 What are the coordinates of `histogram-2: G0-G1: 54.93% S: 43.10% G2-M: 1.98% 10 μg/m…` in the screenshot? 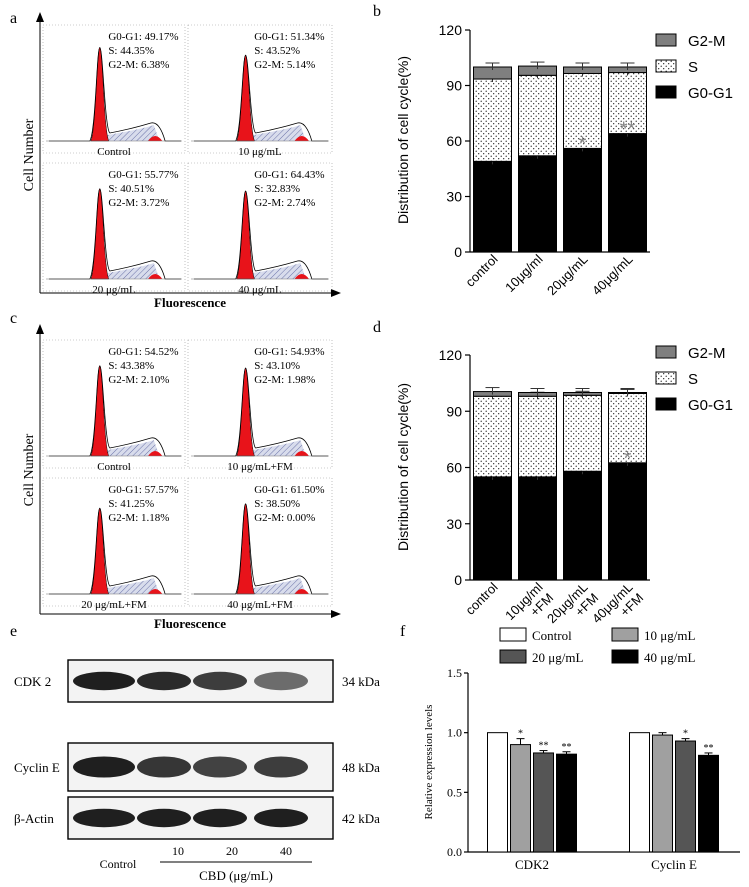 It's located at (260, 406).